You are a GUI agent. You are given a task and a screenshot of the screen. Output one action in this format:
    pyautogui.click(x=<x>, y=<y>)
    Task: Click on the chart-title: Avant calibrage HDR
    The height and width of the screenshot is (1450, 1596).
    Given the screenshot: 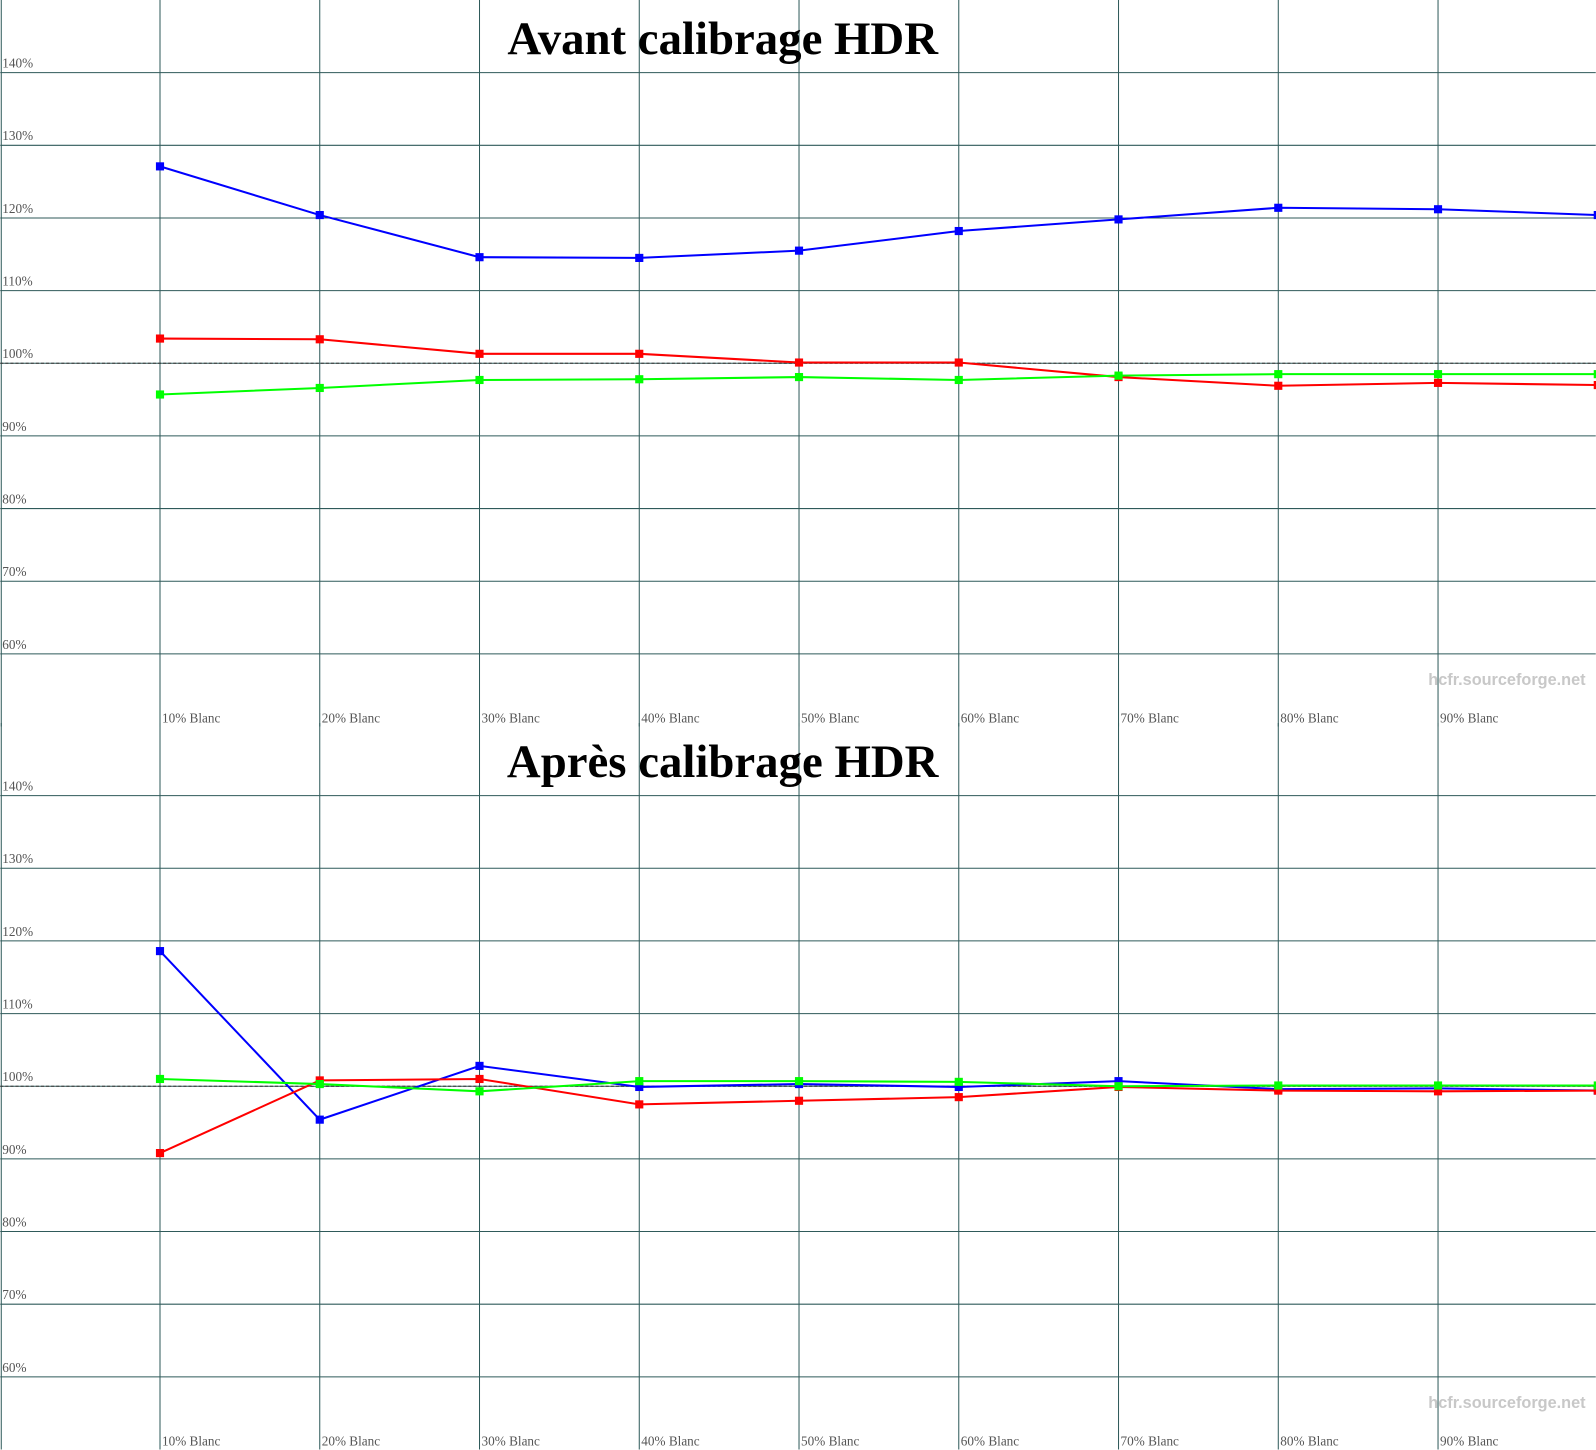 What is the action you would take?
    pyautogui.click(x=723, y=39)
    